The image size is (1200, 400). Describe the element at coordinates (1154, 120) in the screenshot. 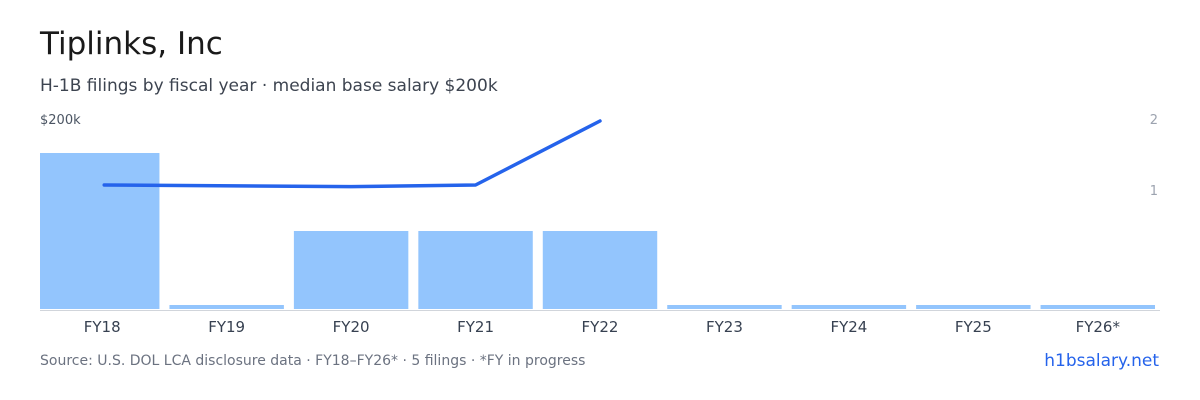

I see `right-axis-tick-2: 2` at that location.